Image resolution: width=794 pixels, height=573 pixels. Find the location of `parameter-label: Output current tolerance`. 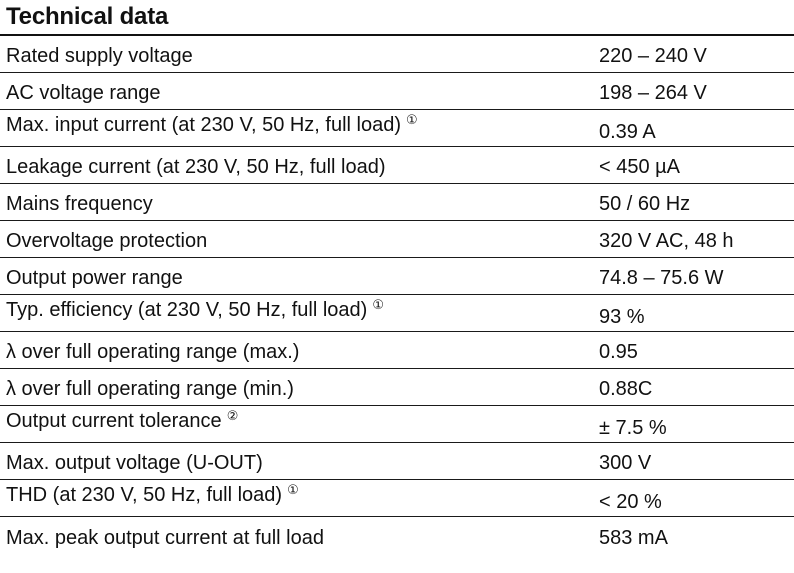

parameter-label: Output current tolerance is located at coordinates (114, 421).